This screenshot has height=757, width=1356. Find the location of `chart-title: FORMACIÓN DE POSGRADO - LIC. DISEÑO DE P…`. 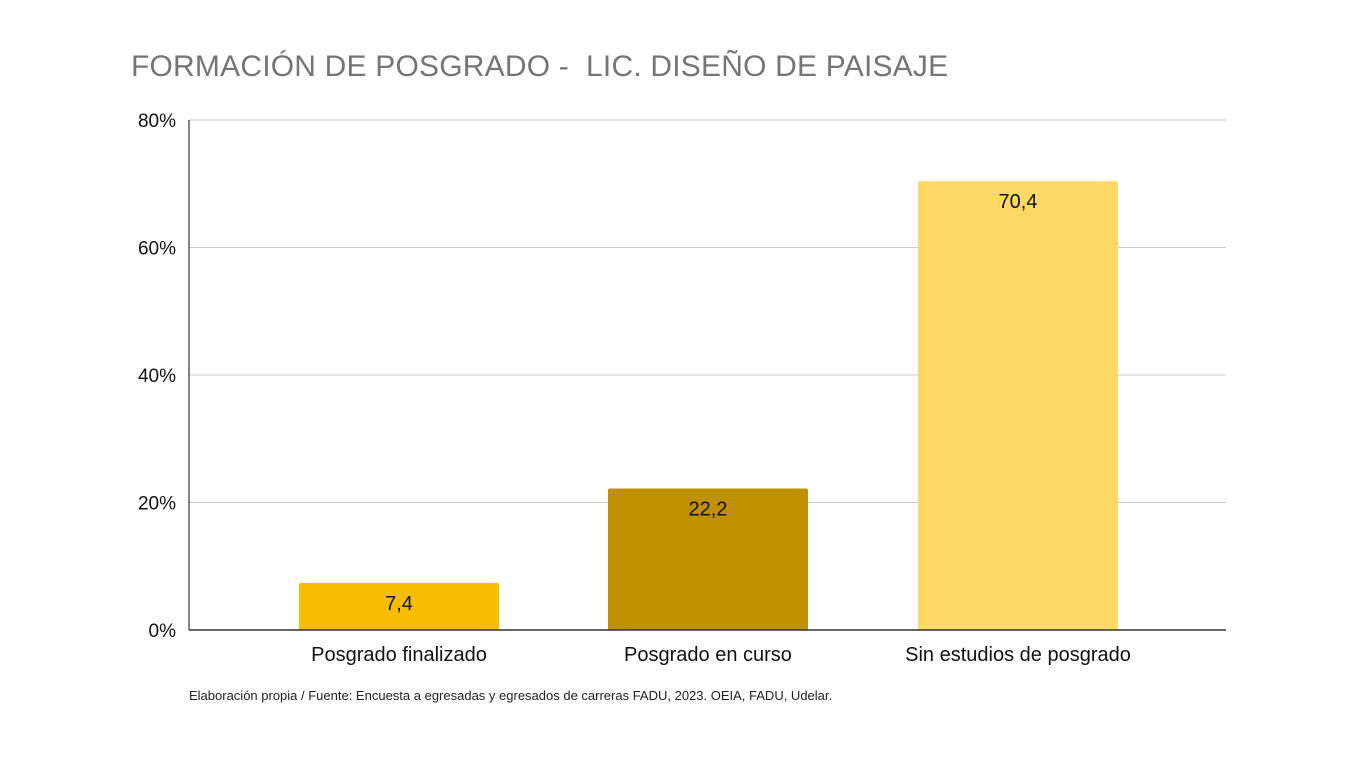

chart-title: FORMACIÓN DE POSGRADO - LIC. DISEÑO DE P… is located at coordinates (540, 66).